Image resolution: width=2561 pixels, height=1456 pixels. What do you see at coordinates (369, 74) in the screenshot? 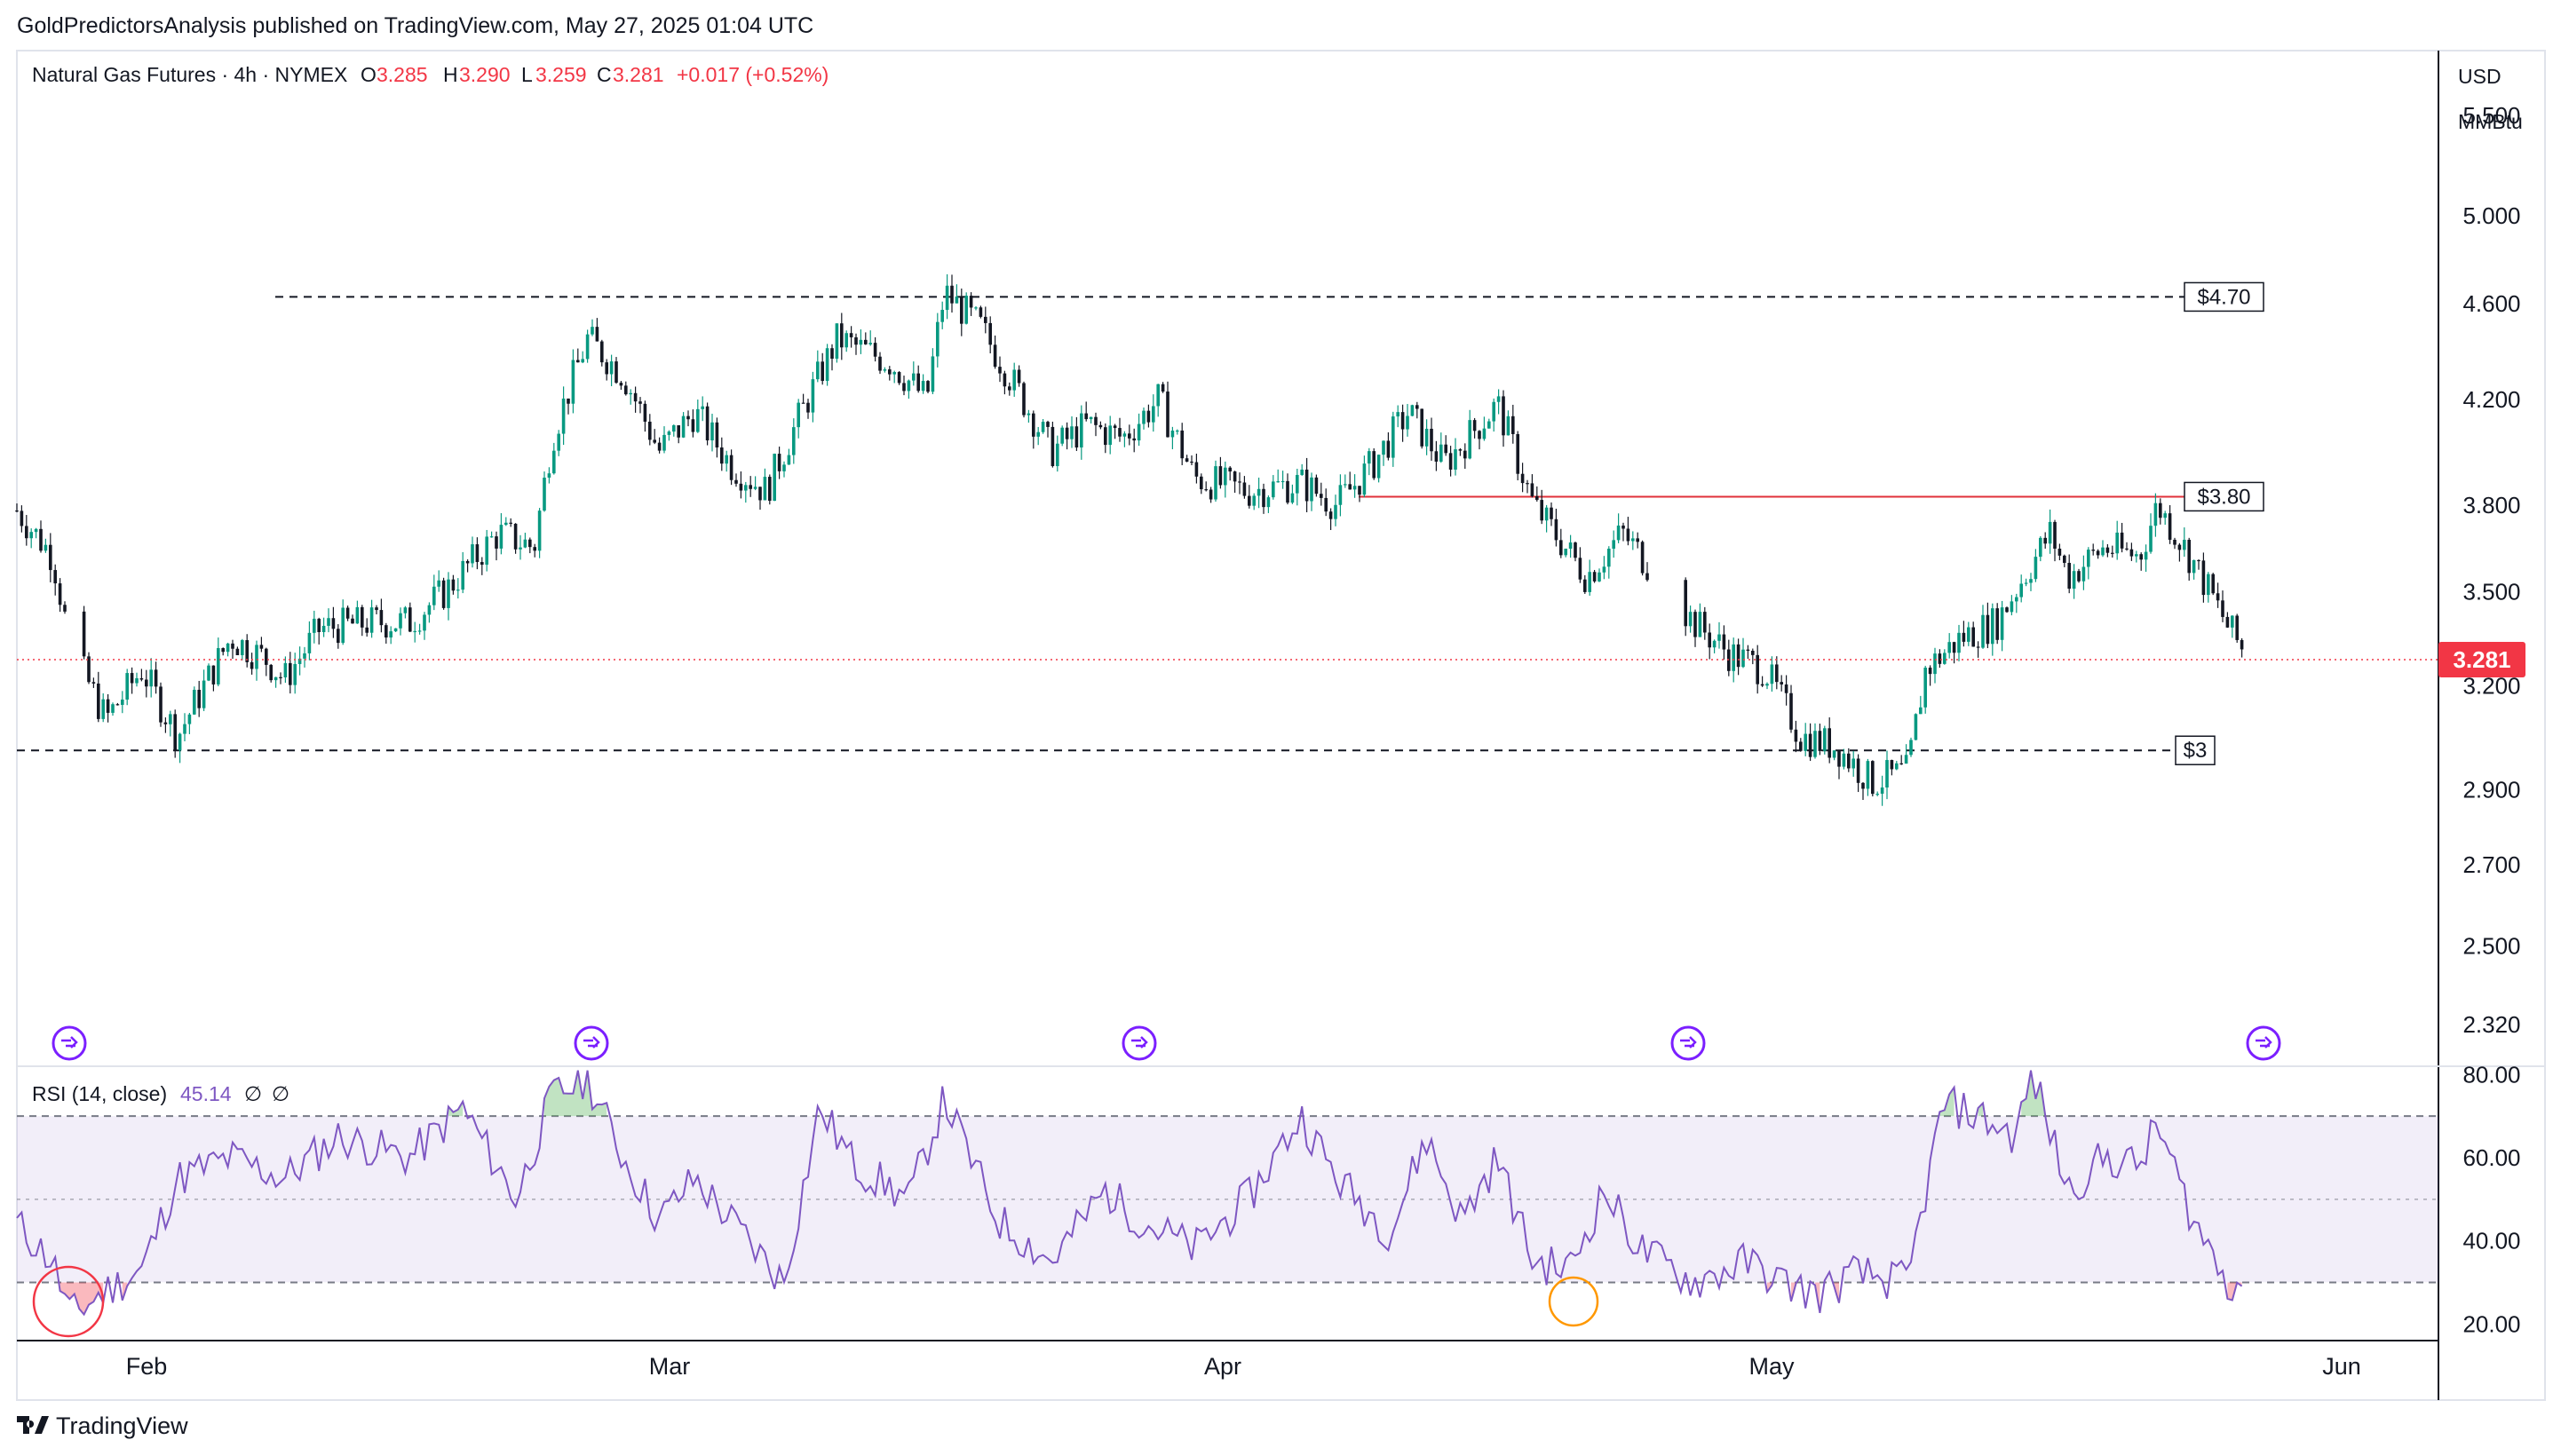
I see `ohlc-open-label: O` at bounding box center [369, 74].